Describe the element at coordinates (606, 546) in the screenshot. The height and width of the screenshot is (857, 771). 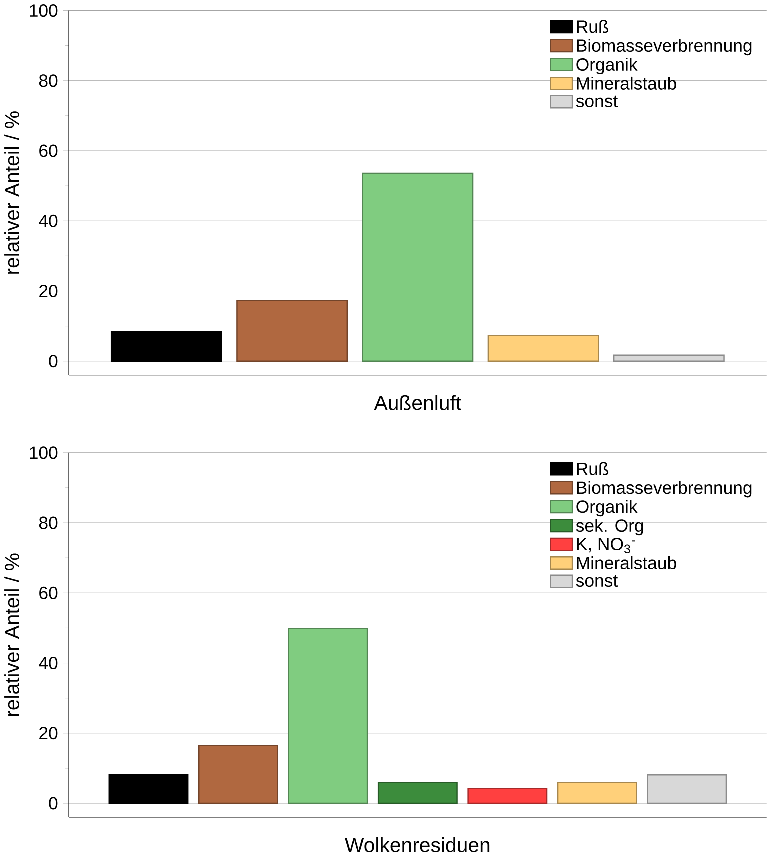
I see `legend-label: K, NO$_{3}$-` at that location.